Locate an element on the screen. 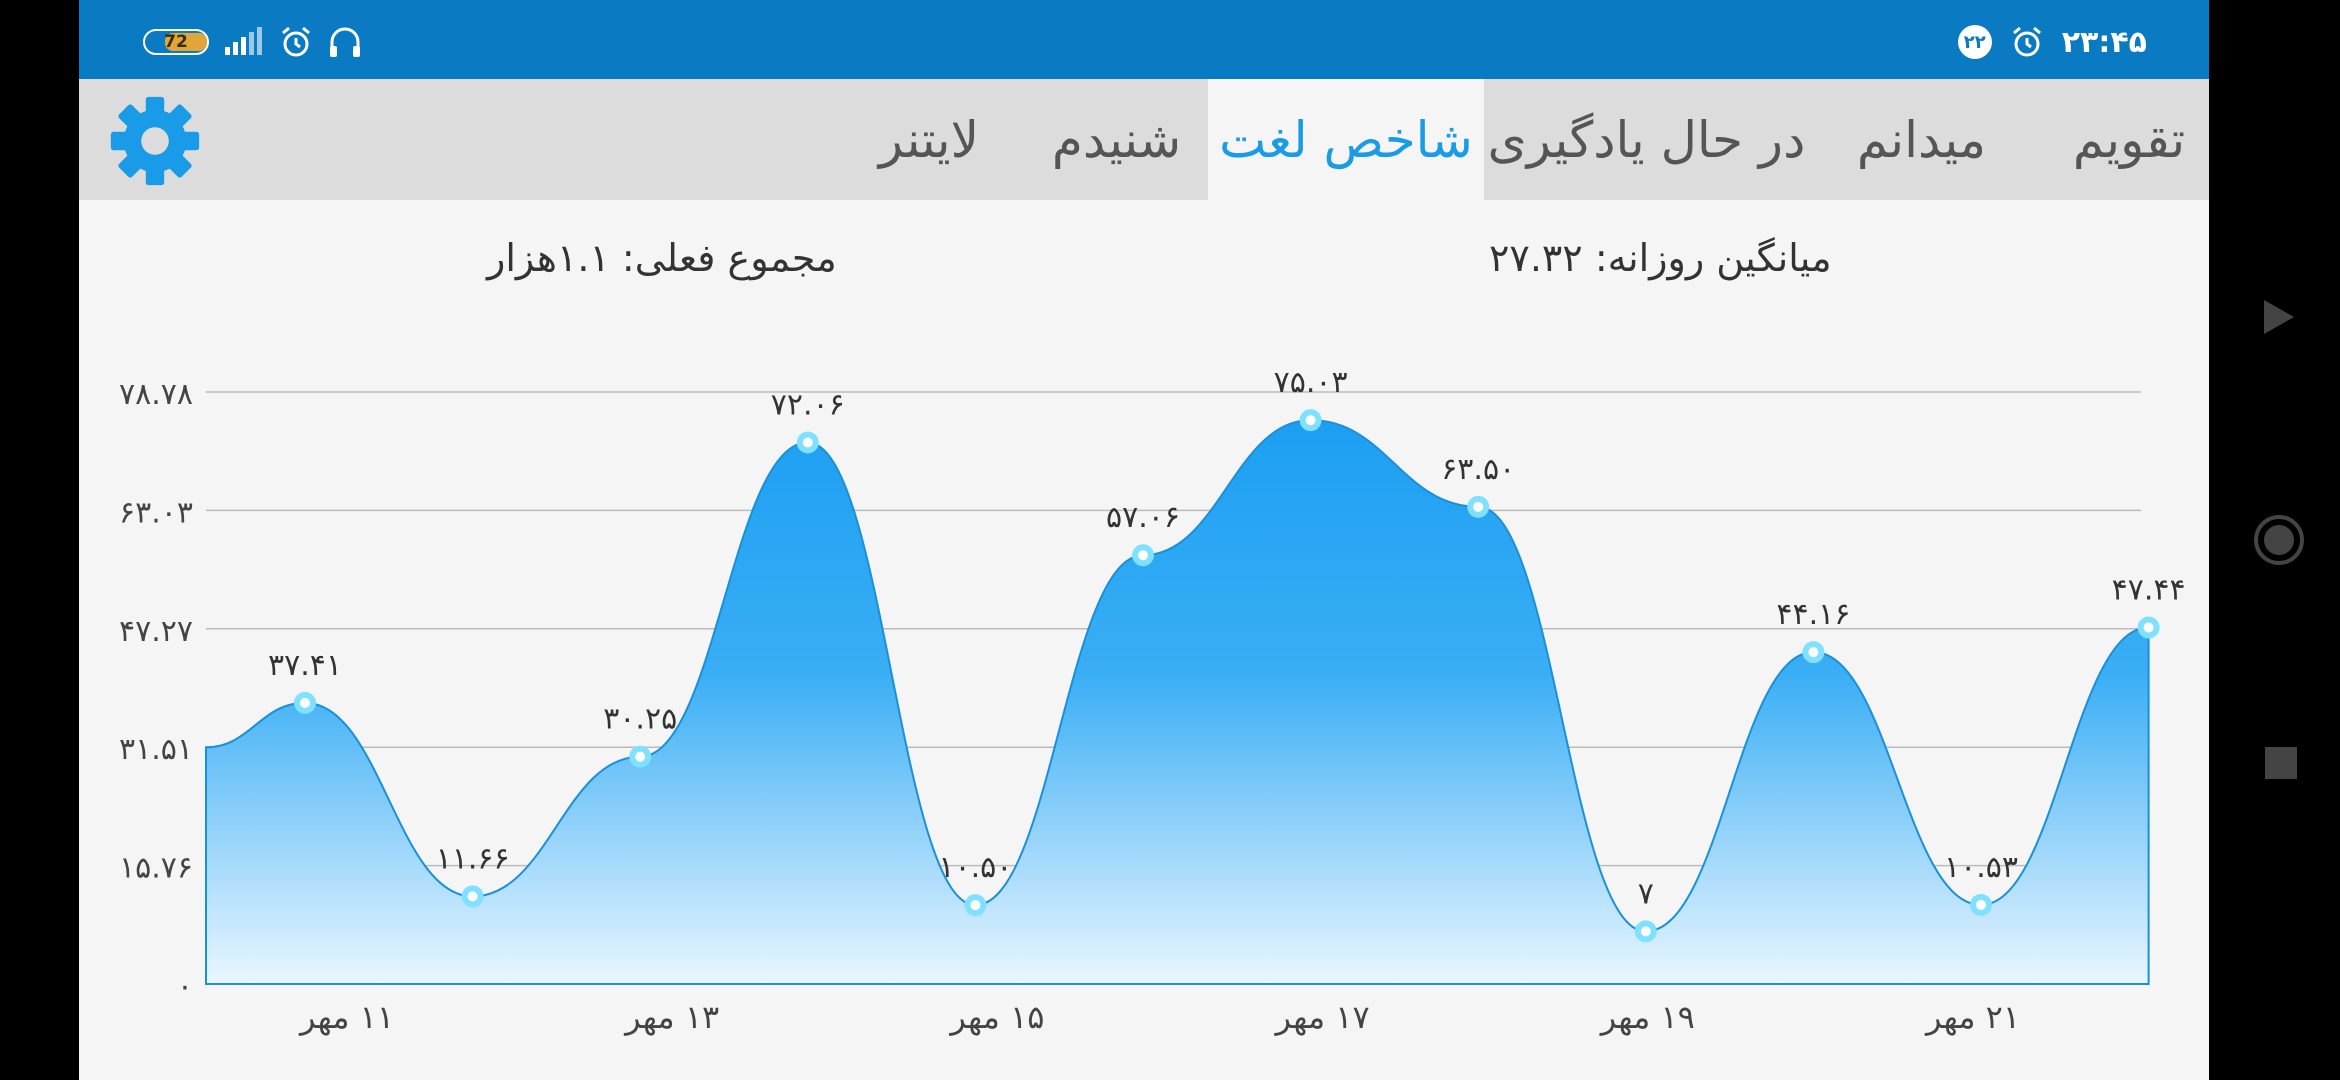  tab-label: در حال یادگیری is located at coordinates (1646, 139).